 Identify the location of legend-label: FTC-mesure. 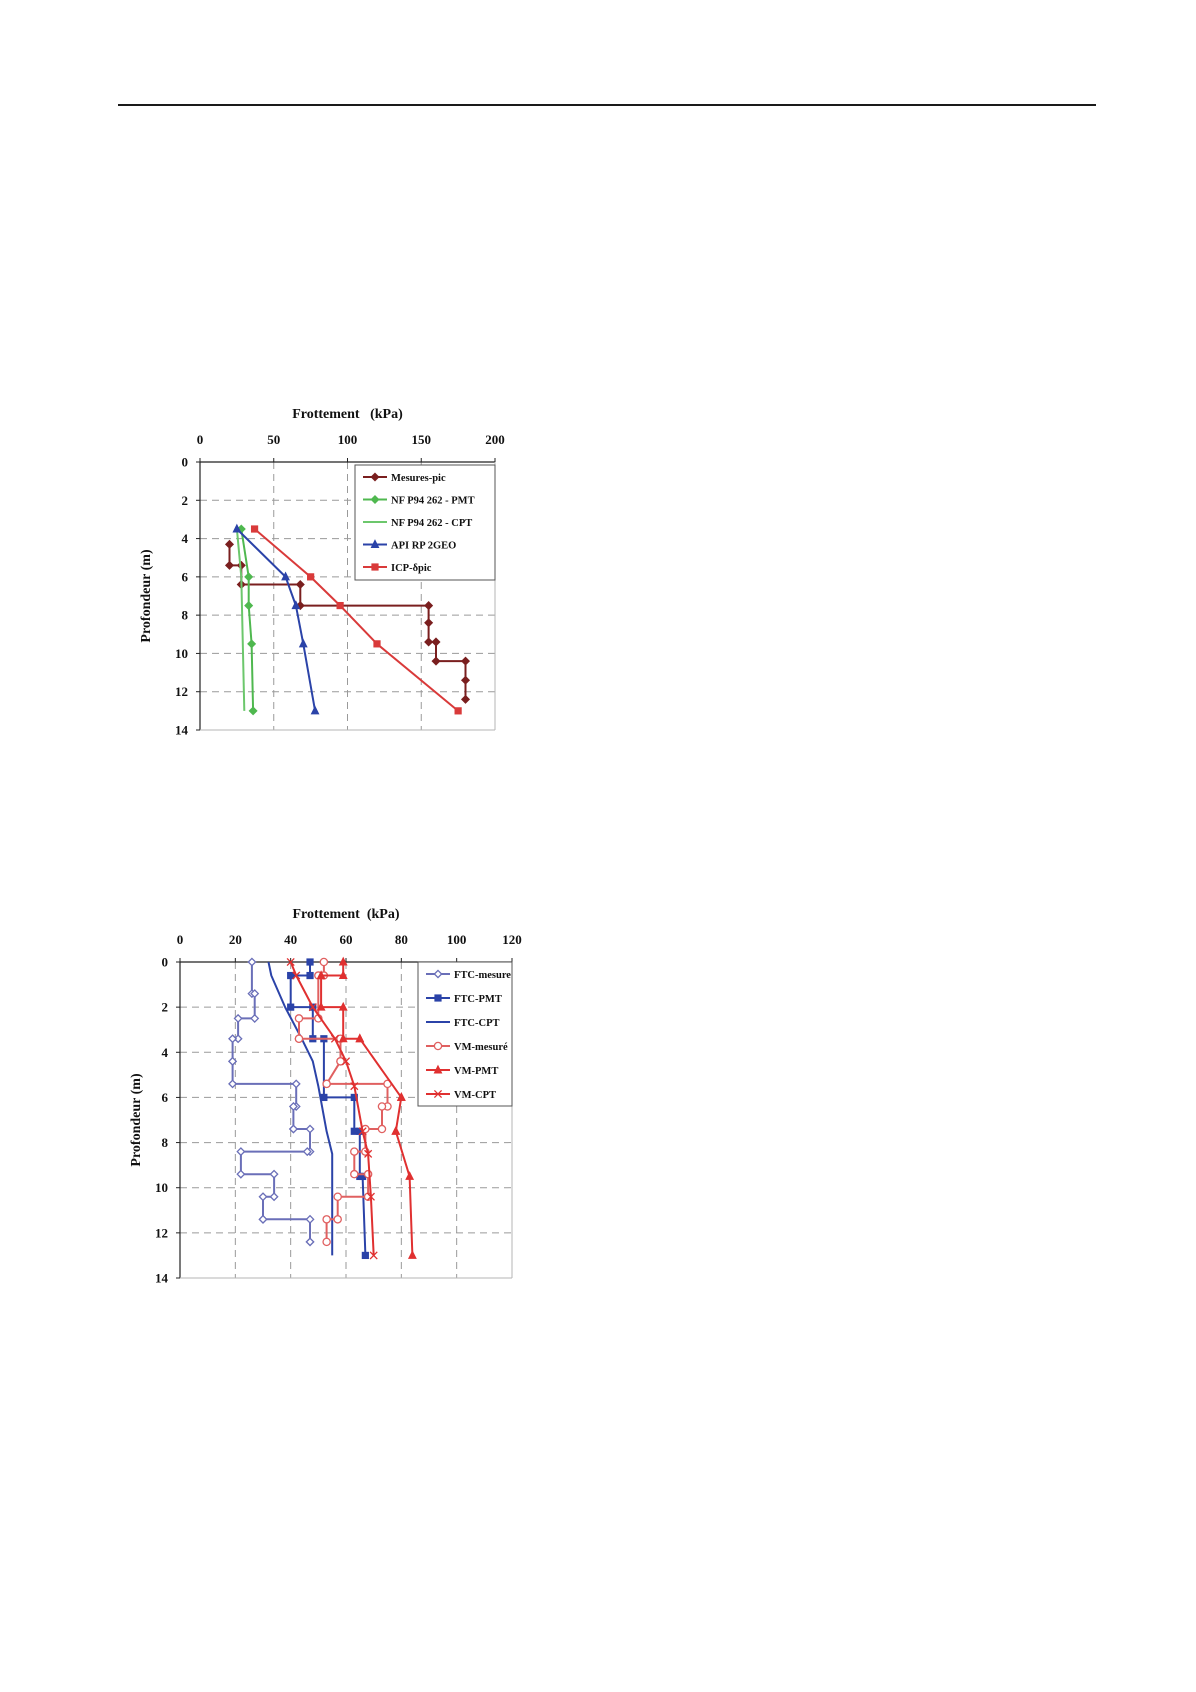
(482, 975).